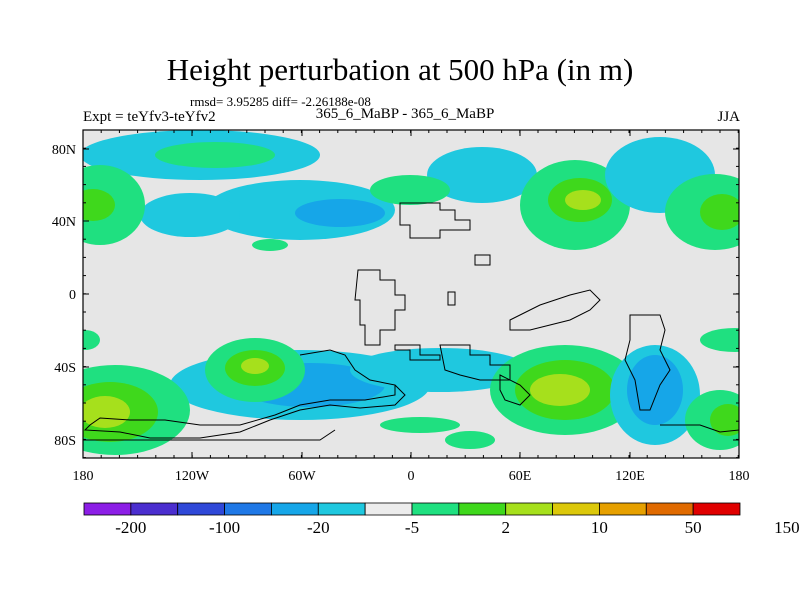  Describe the element at coordinates (65, 368) in the screenshot. I see `lat-tick-label: 40S` at that location.